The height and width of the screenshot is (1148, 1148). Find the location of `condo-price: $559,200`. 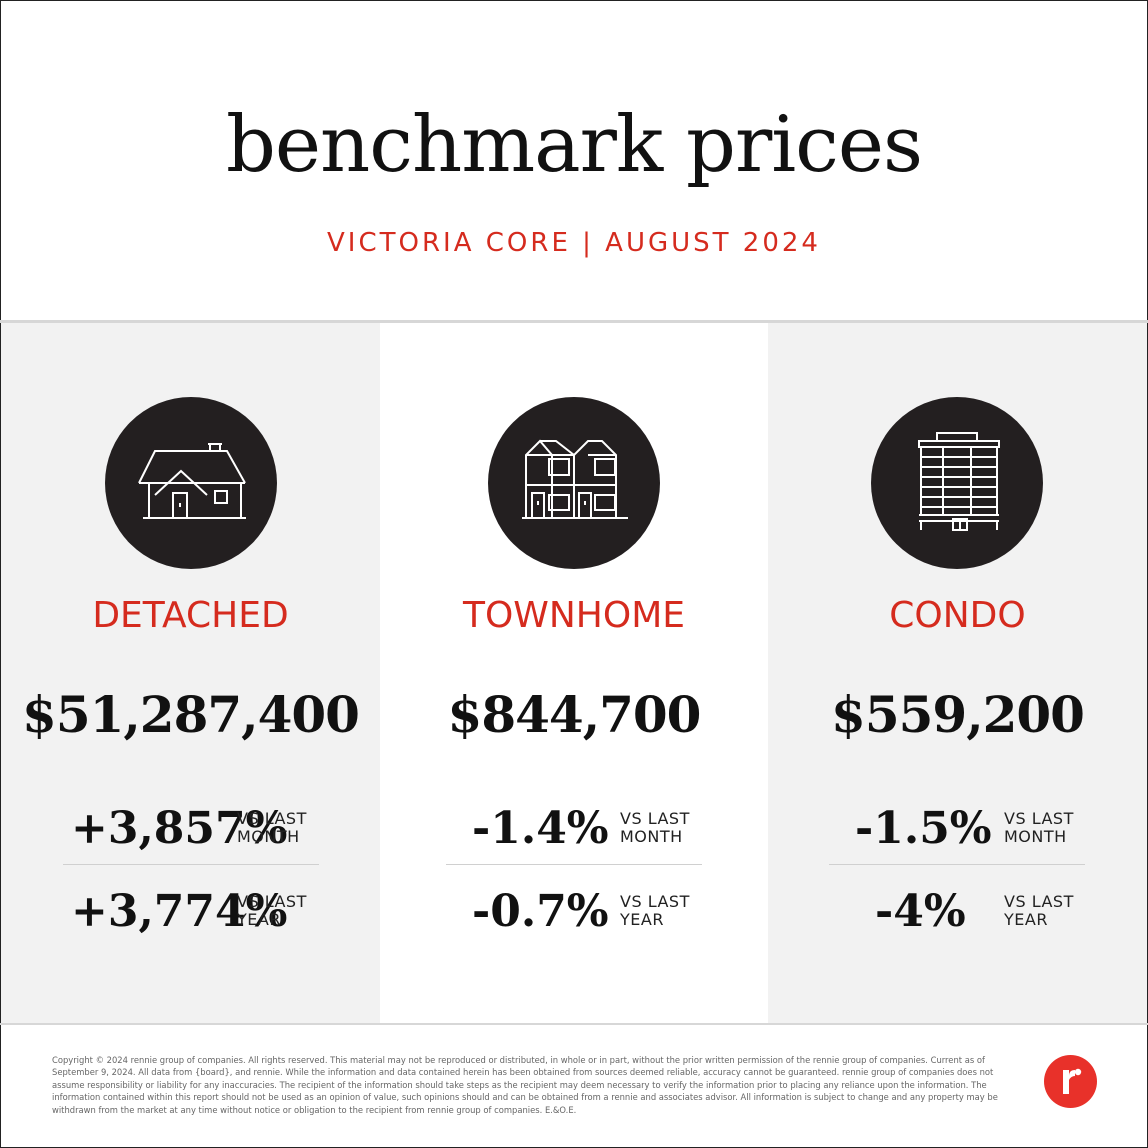

condo-price: $559,200 is located at coordinates (958, 714).